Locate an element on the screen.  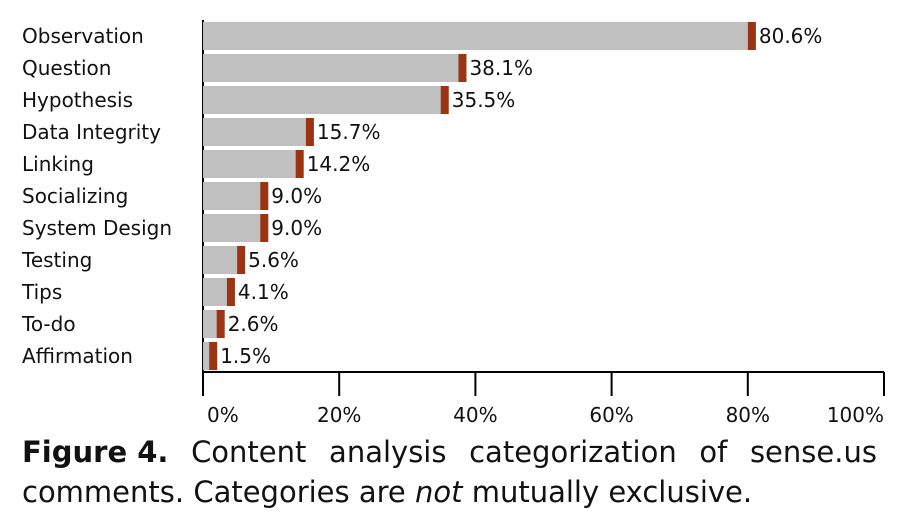
x-tick-label: 20% is located at coordinates (339, 415).